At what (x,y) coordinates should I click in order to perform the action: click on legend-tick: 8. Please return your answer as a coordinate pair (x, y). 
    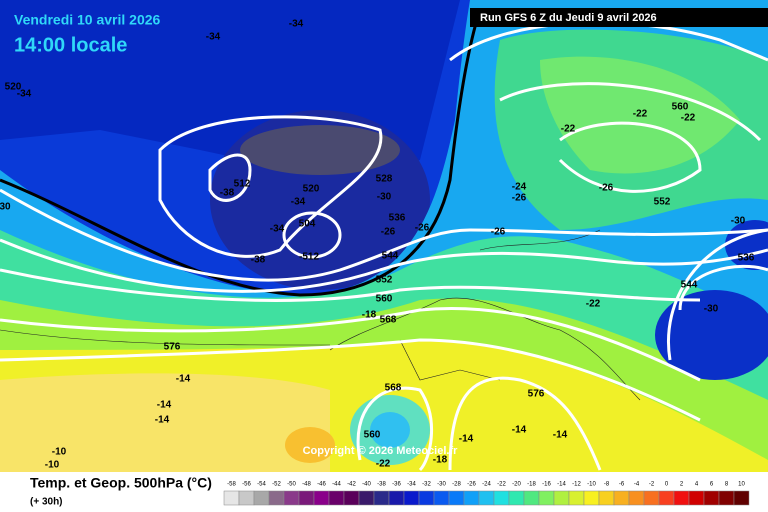
    Looking at the image, I should click on (727, 485).